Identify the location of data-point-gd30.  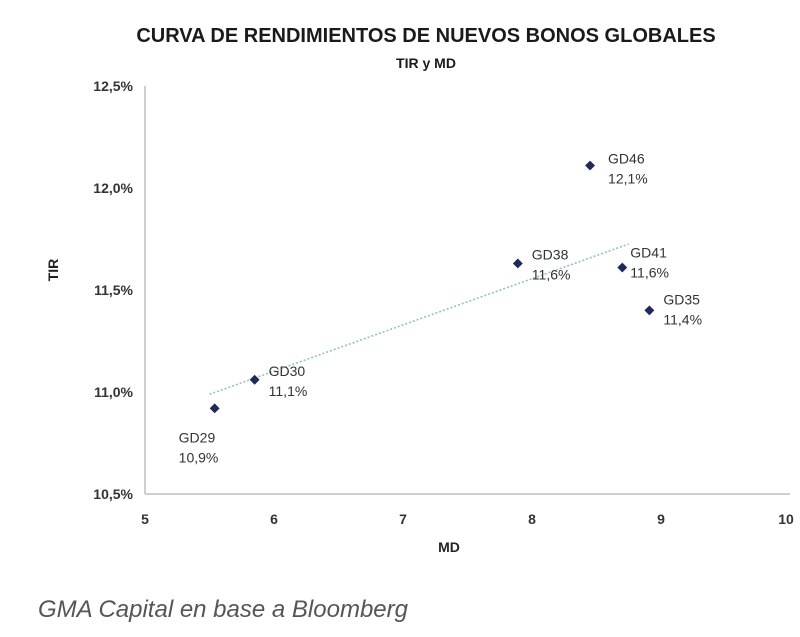
(254, 379).